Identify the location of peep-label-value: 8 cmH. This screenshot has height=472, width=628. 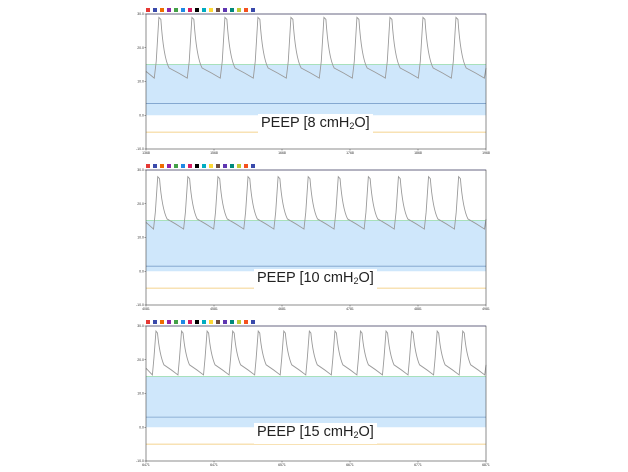
(328, 123).